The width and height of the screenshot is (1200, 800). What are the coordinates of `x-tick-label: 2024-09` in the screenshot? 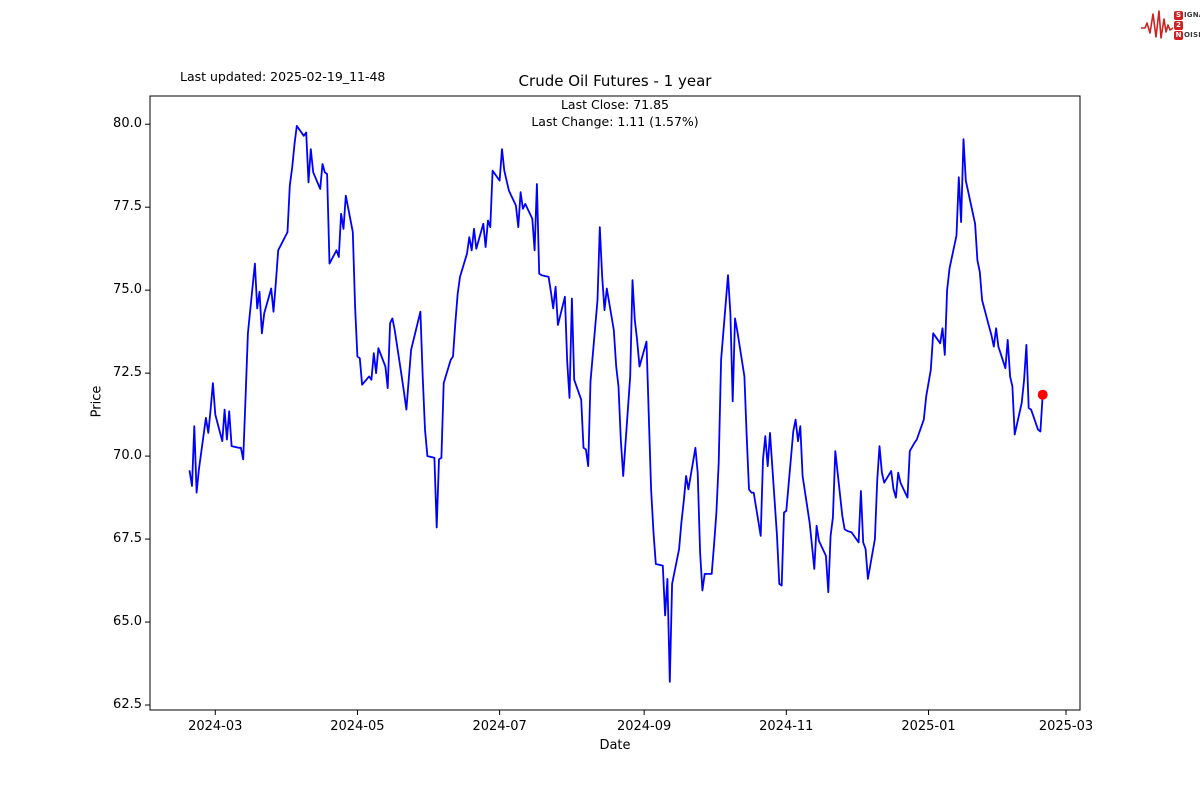 It's located at (644, 726).